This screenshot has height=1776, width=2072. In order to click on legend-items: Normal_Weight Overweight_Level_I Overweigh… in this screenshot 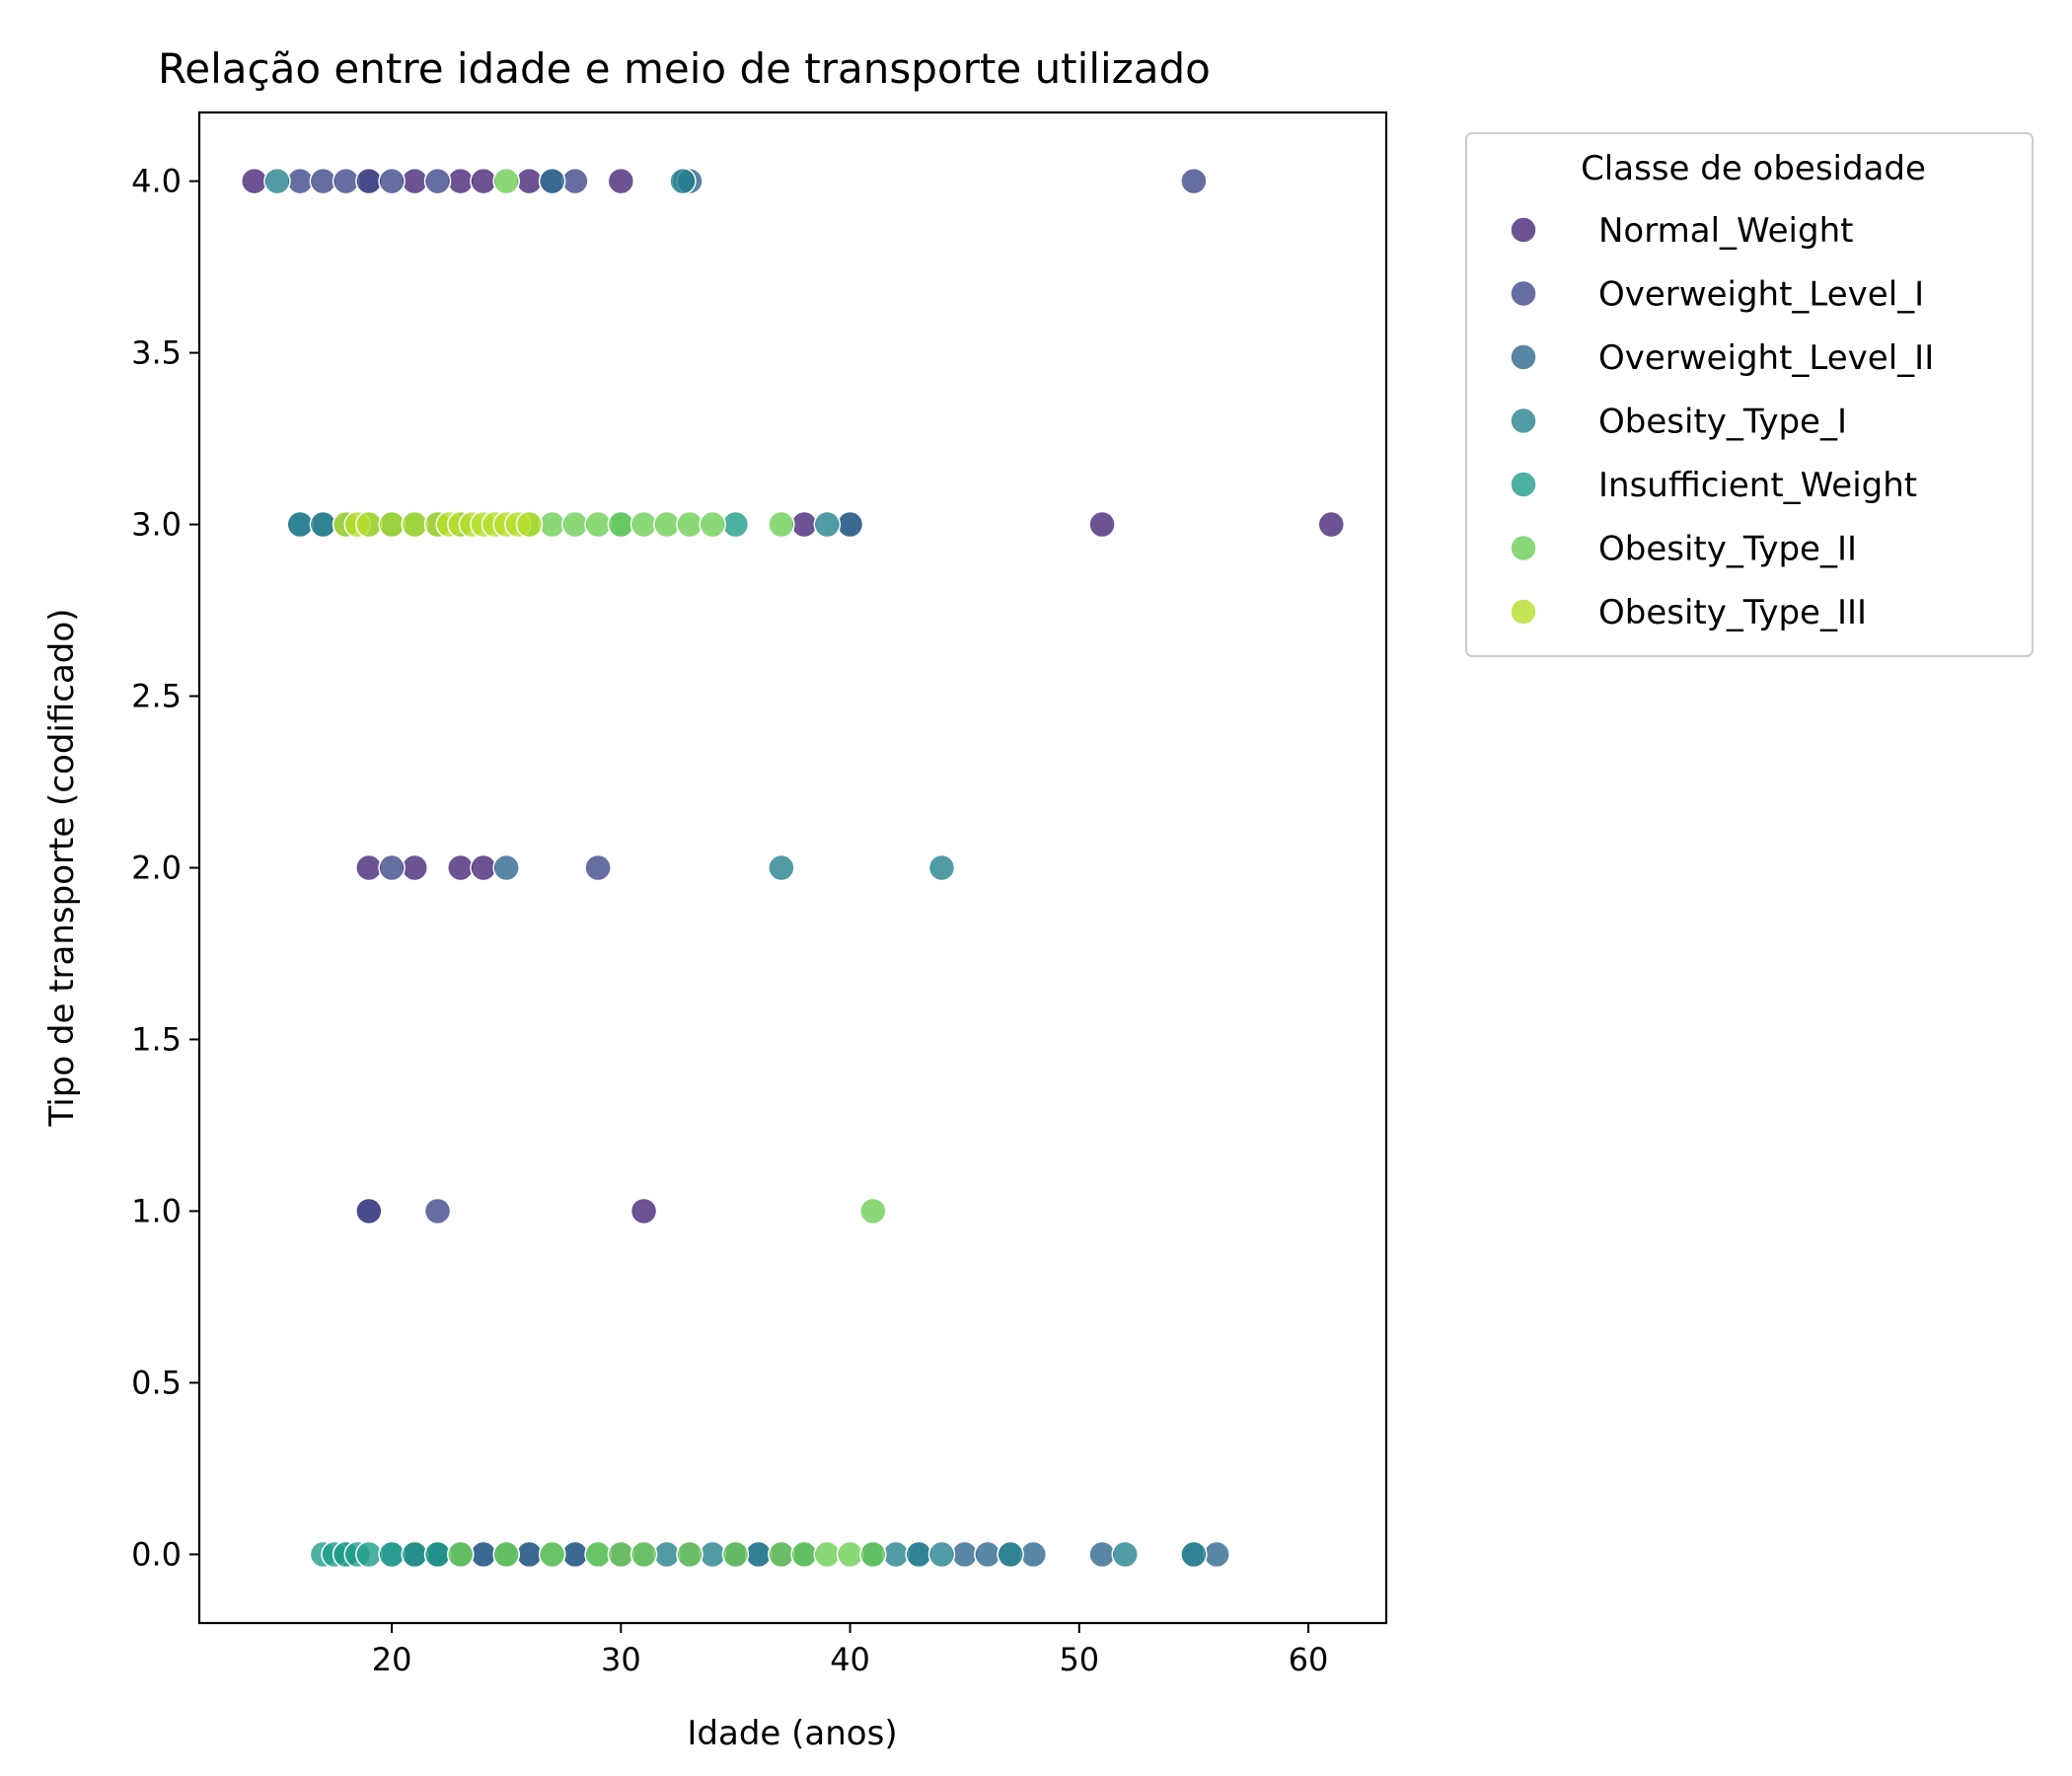, I will do `click(1722, 422)`.